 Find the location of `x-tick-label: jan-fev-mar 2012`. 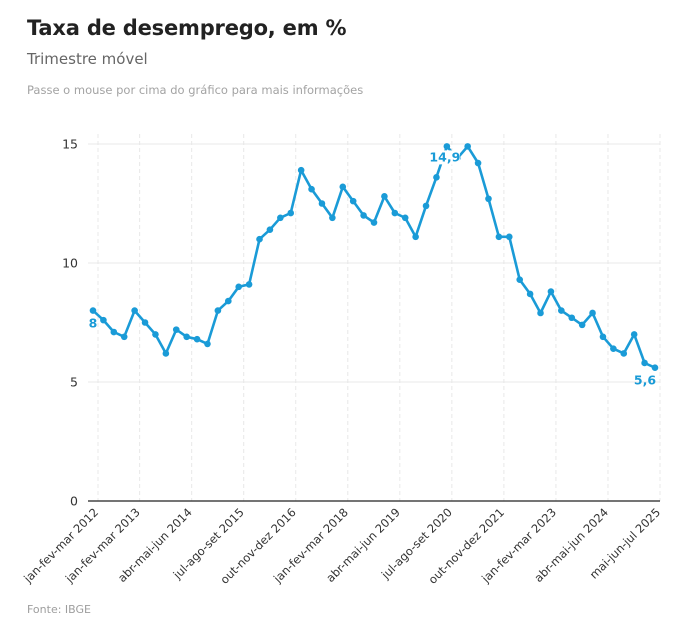

x-tick-label: jan-fev-mar 2012 is located at coordinates (60, 545).